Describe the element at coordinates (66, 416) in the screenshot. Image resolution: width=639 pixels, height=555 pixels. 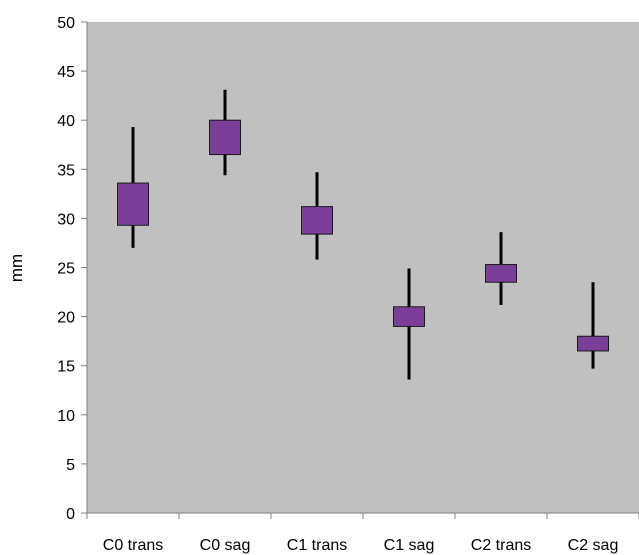
I see `y-tick-label: 10` at that location.